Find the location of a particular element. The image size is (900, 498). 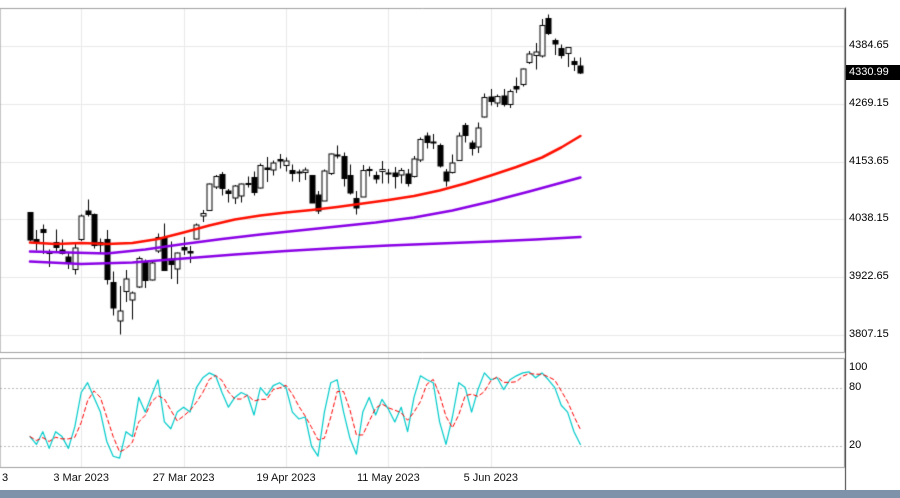

current-price-badge: 4330.99 is located at coordinates (873, 72).